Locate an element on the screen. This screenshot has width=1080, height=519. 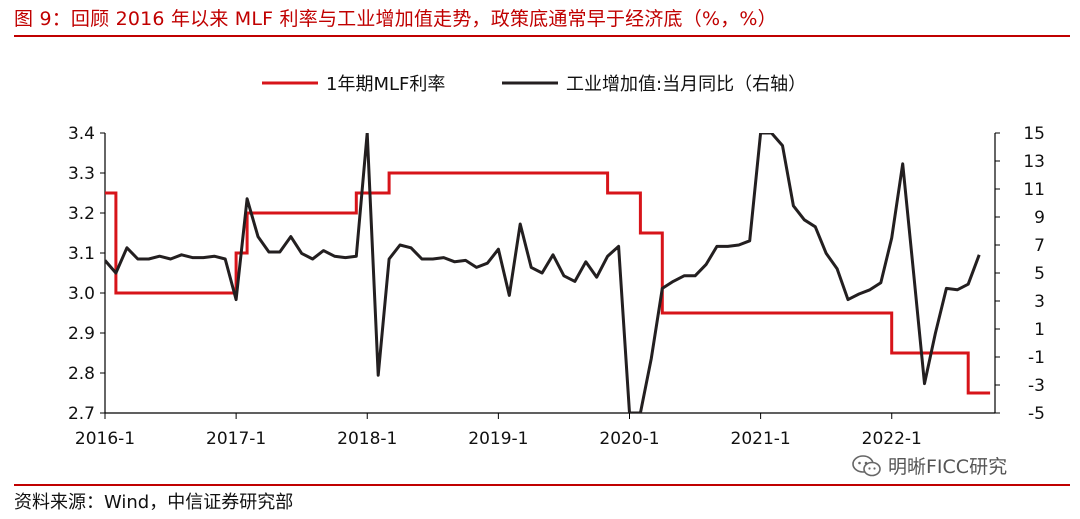
y-left-tick-label: 2.9 is located at coordinates (81, 334).